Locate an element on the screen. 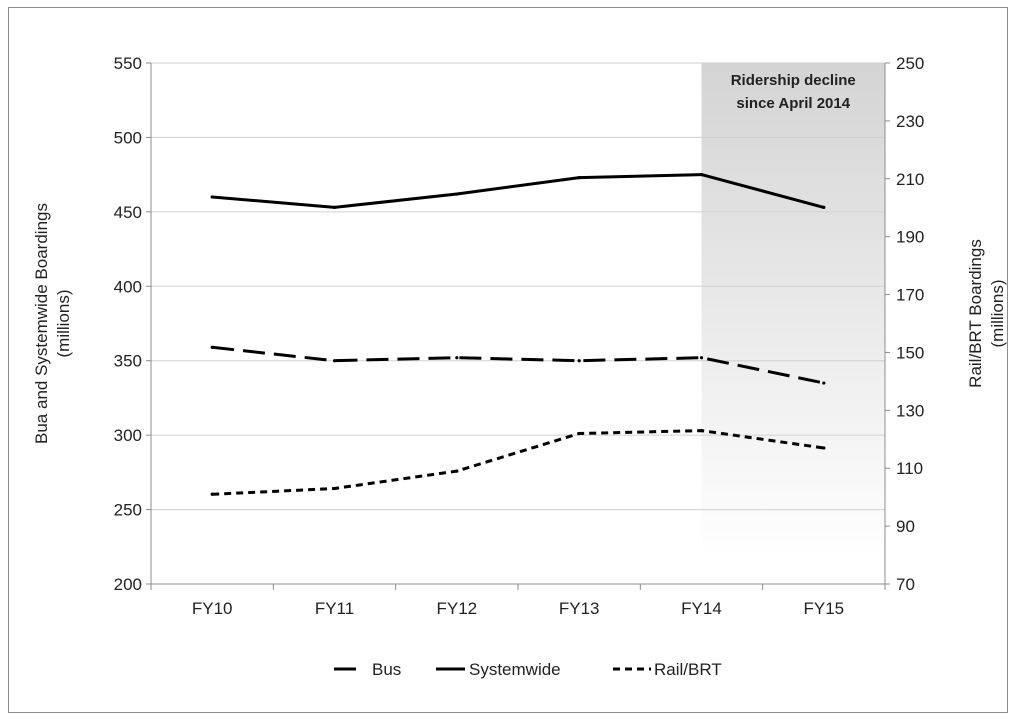 Image resolution: width=1016 pixels, height=720 pixels. highlight-band is located at coordinates (793, 311).